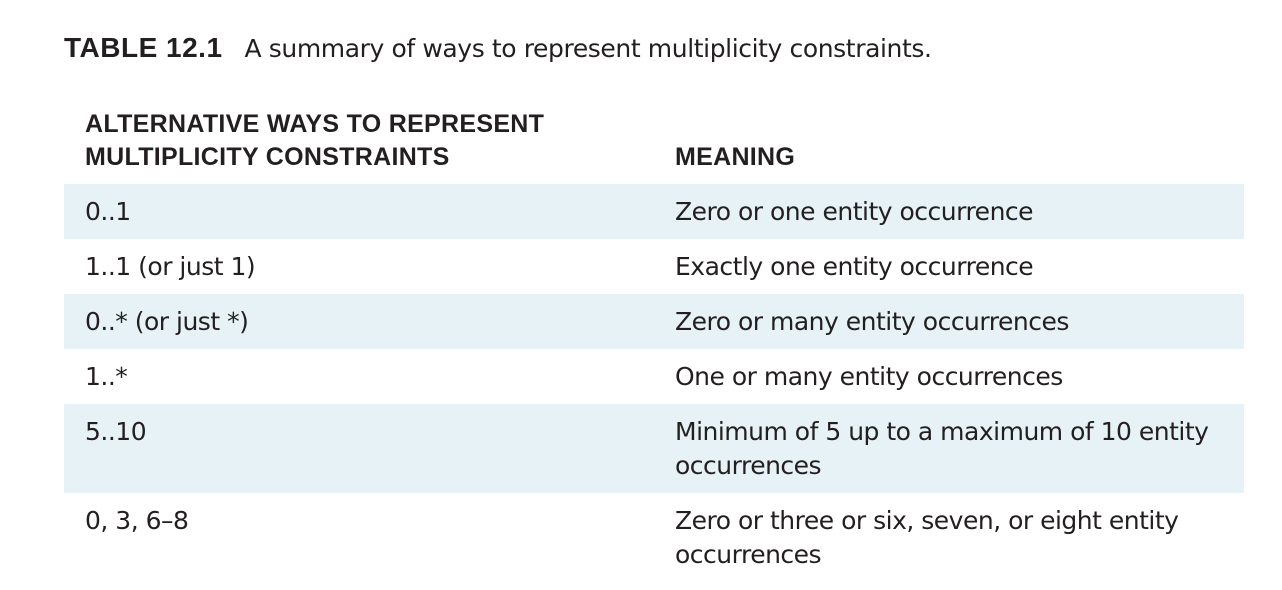 This screenshot has width=1282, height=590. Describe the element at coordinates (654, 211) in the screenshot. I see `table-row: 0..1 Zero or one entity occurrence` at that location.